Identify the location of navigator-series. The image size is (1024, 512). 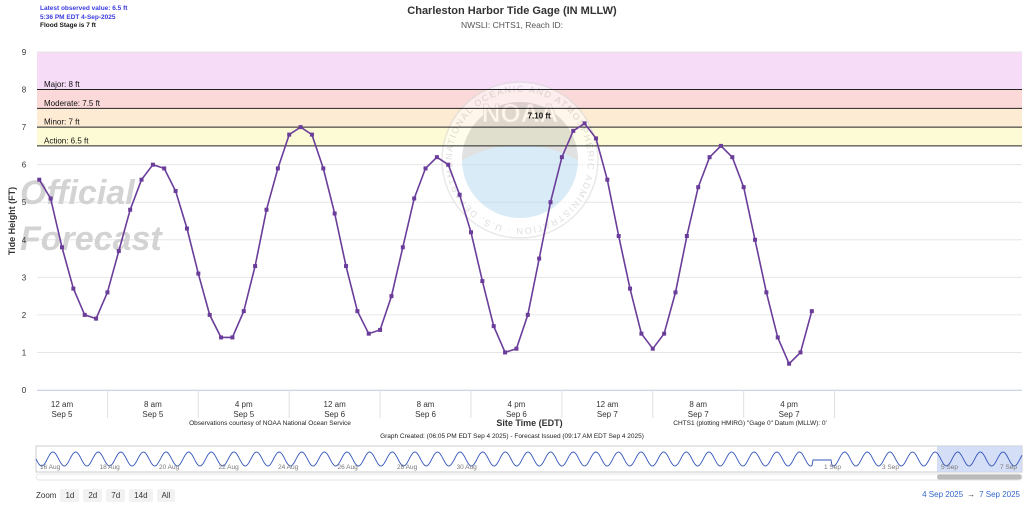
(529, 459).